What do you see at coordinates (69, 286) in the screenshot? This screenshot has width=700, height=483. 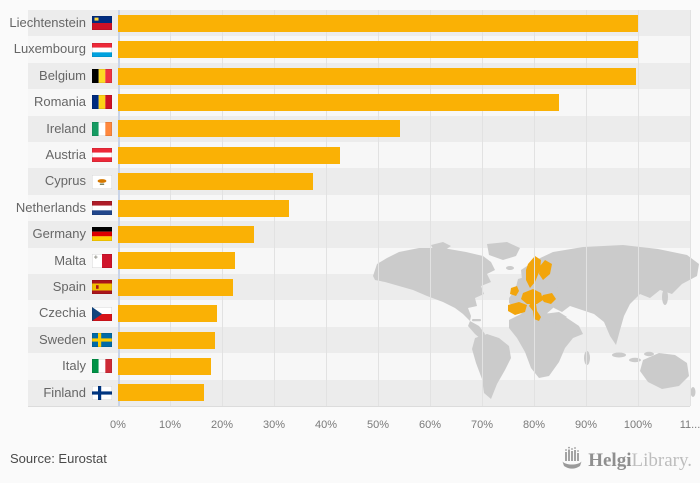 I see `country-label-spain: Spain` at bounding box center [69, 286].